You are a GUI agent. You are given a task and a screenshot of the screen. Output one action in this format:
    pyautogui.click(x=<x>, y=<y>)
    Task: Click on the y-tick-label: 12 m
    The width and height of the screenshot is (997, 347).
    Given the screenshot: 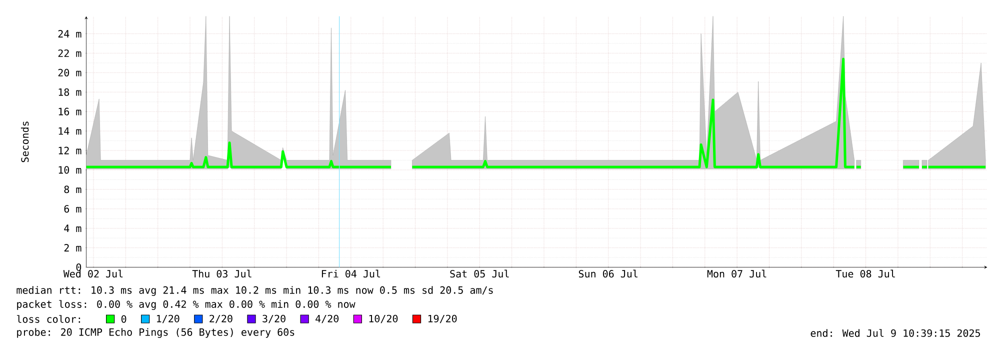 What is the action you would take?
    pyautogui.click(x=70, y=150)
    